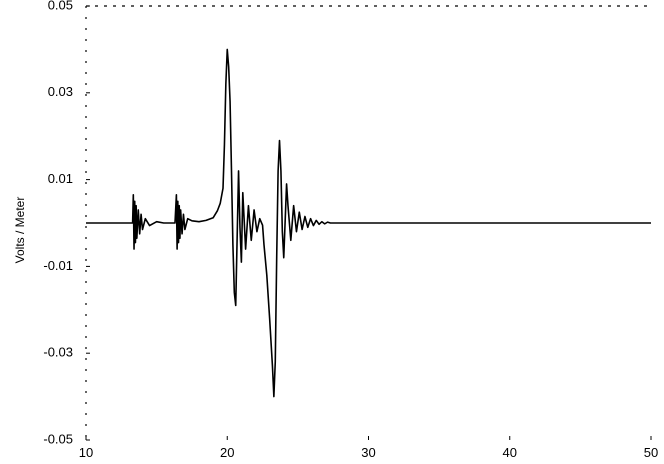 This screenshot has width=664, height=464. What do you see at coordinates (58, 265) in the screenshot?
I see `y-tick-label: -0.01` at bounding box center [58, 265].